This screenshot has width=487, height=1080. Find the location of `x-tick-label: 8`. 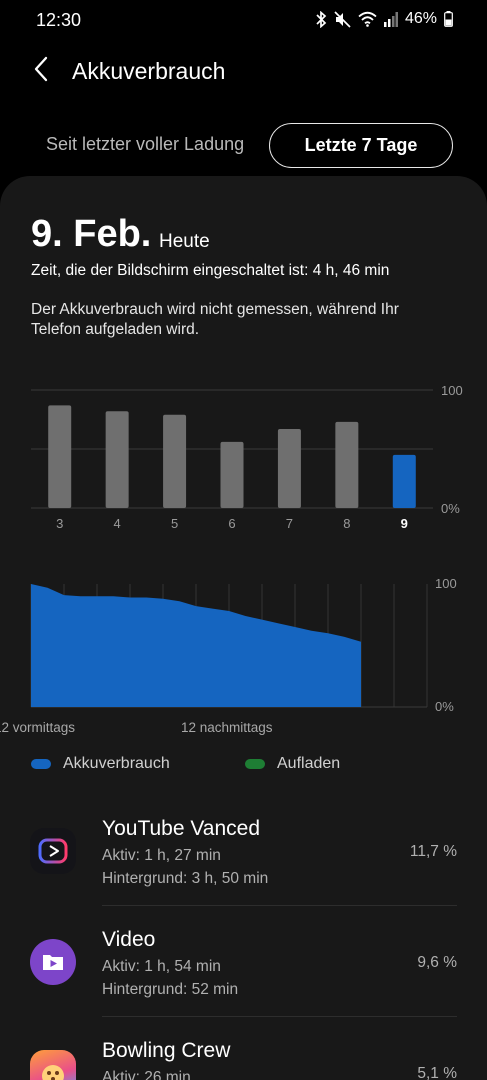

x-tick-label: 8 is located at coordinates (346, 523).